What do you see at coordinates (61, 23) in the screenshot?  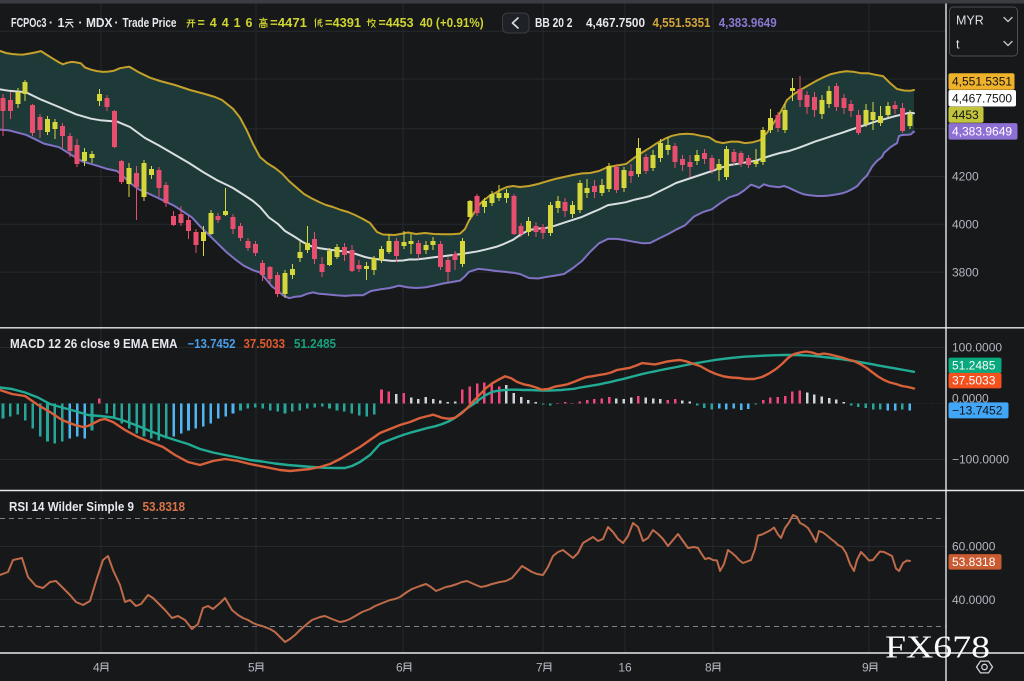 I see `svg-text: 1` at bounding box center [61, 23].